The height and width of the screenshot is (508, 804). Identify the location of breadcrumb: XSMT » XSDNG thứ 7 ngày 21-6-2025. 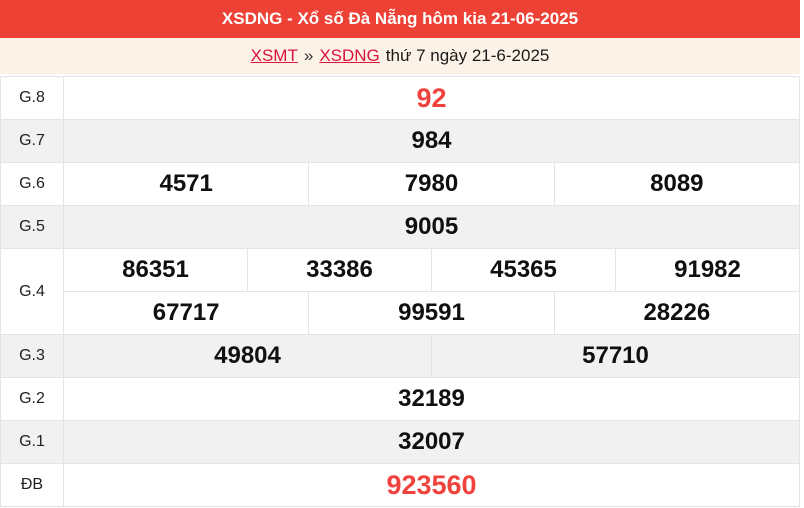
(400, 56).